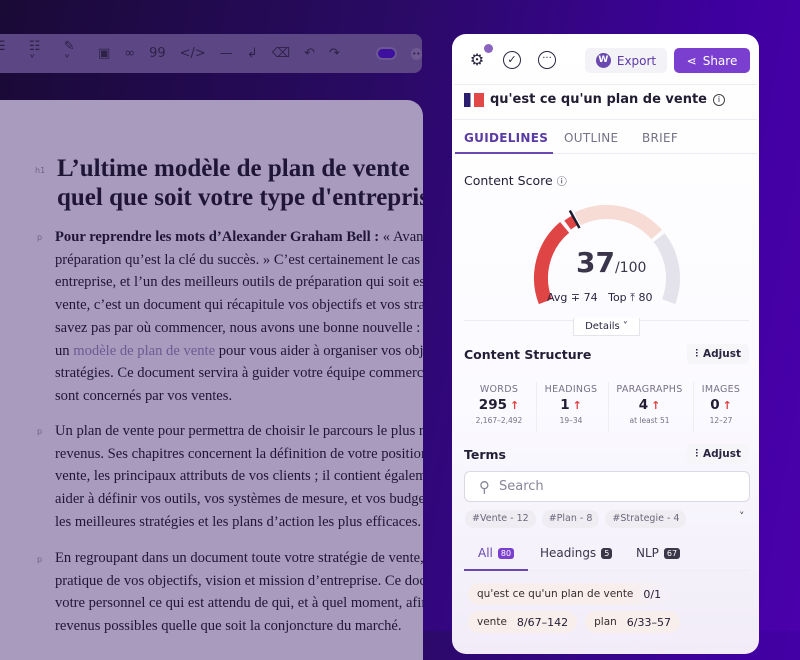 This screenshot has height=660, width=800. Describe the element at coordinates (552, 263) in the screenshot. I see `gauge-segment-low` at that location.